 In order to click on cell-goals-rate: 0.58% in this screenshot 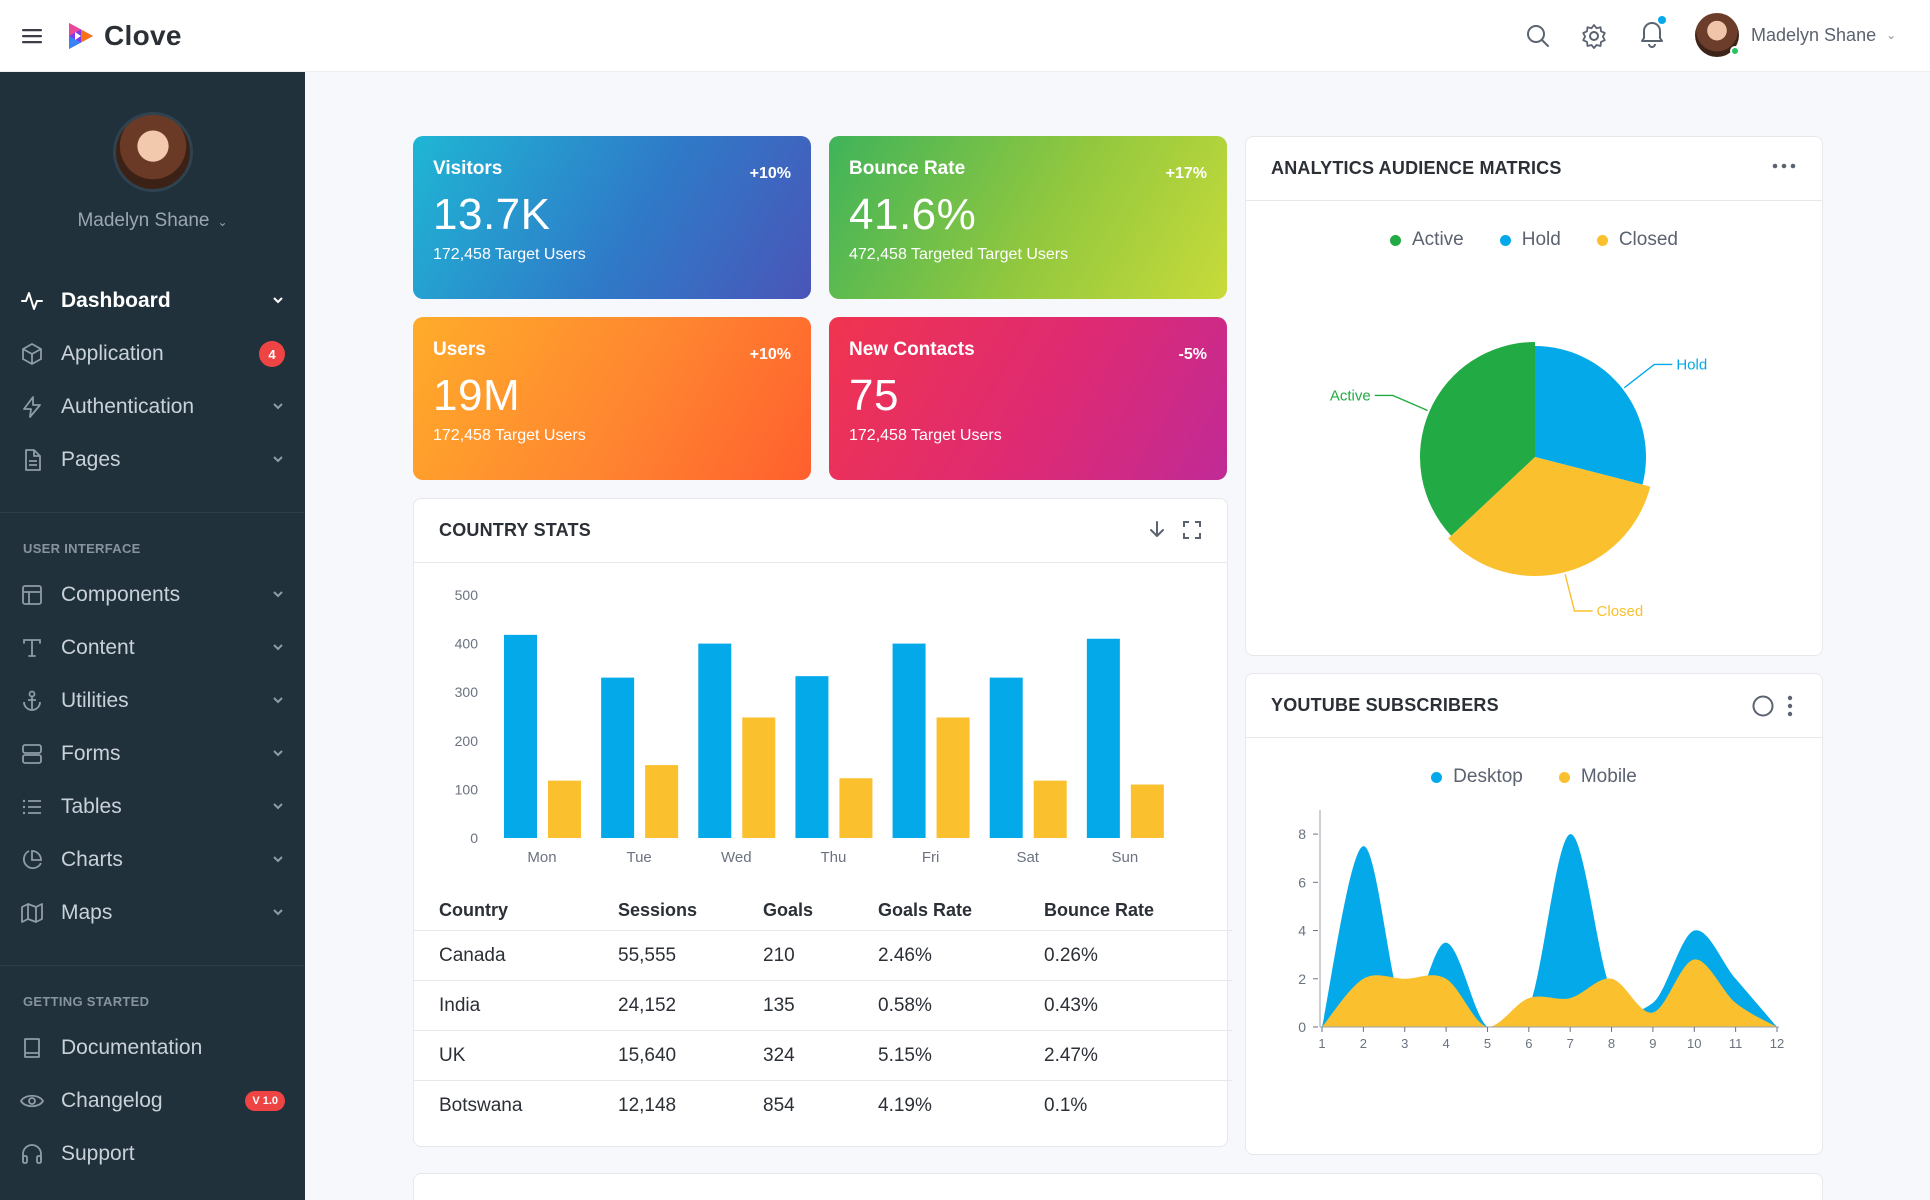, I will do `click(905, 1005)`.